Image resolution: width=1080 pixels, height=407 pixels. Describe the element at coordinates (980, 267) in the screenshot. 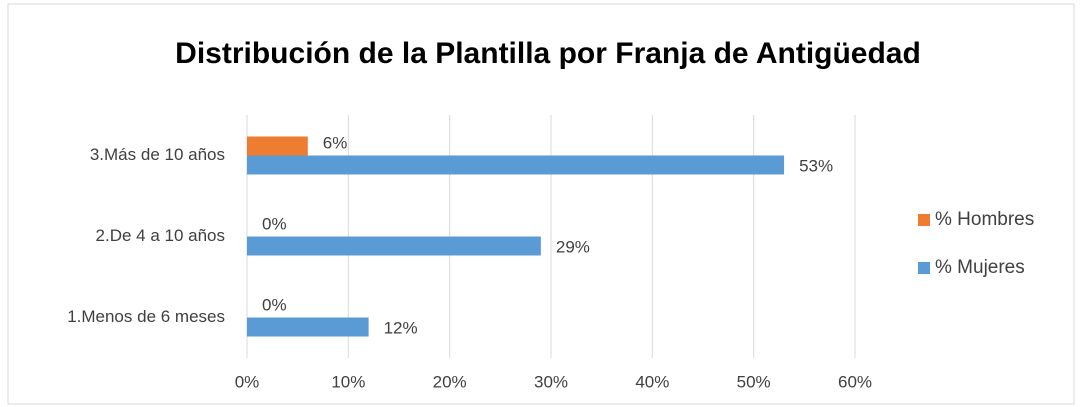

I see `legend-label: % Mujeres` at that location.